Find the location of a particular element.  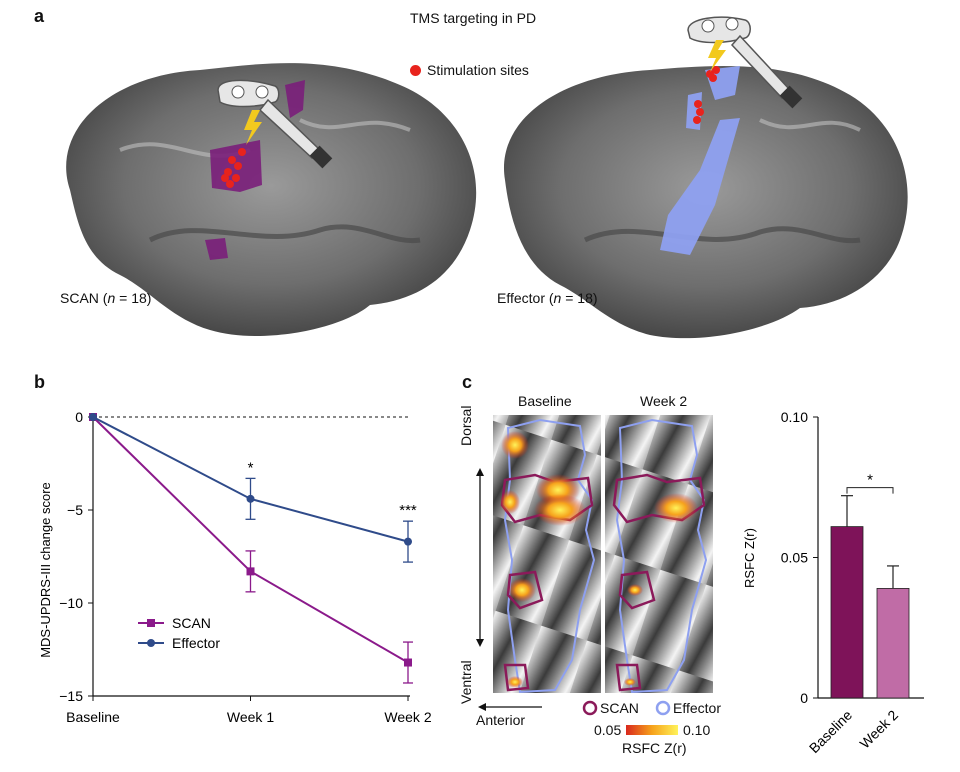

colorbar-max: 0.10 is located at coordinates (697, 730).